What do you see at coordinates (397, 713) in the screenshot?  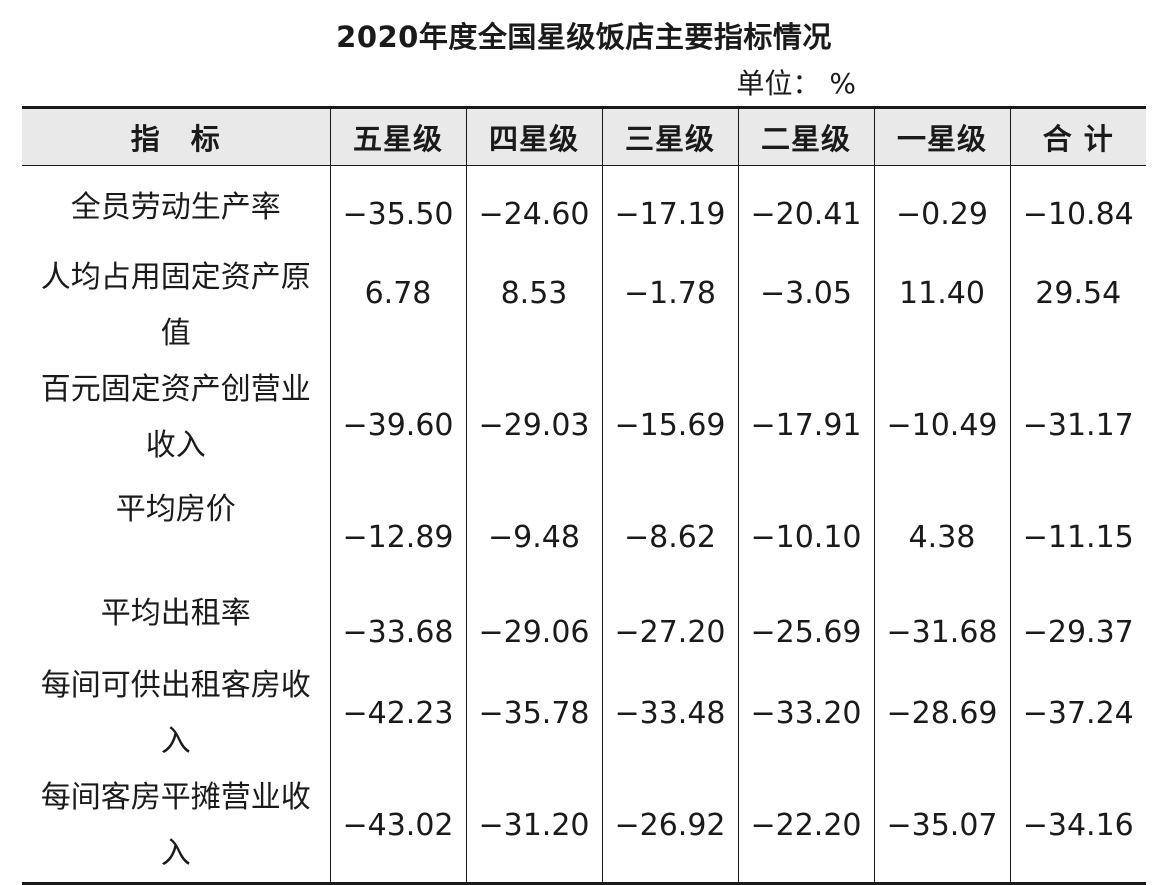 I see `table-cell: −42.23` at bounding box center [397, 713].